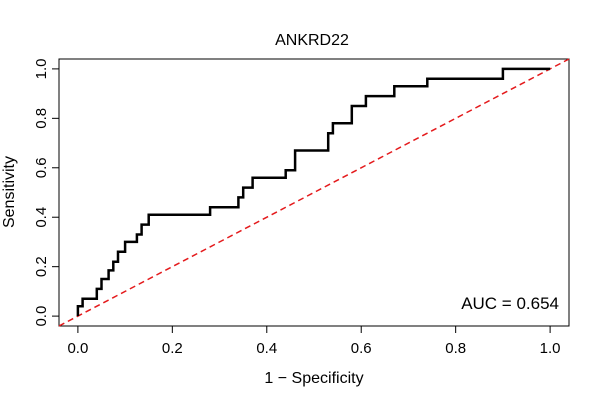 This screenshot has height=405, width=600. I want to click on y-tick-label: 0.8, so click(41, 118).